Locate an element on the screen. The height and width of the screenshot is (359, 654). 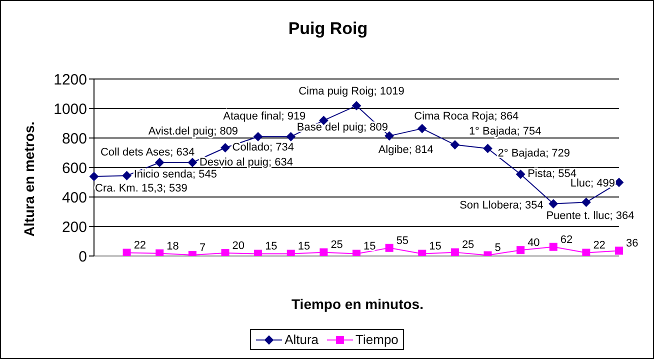
data-label: 18 is located at coordinates (172, 246).